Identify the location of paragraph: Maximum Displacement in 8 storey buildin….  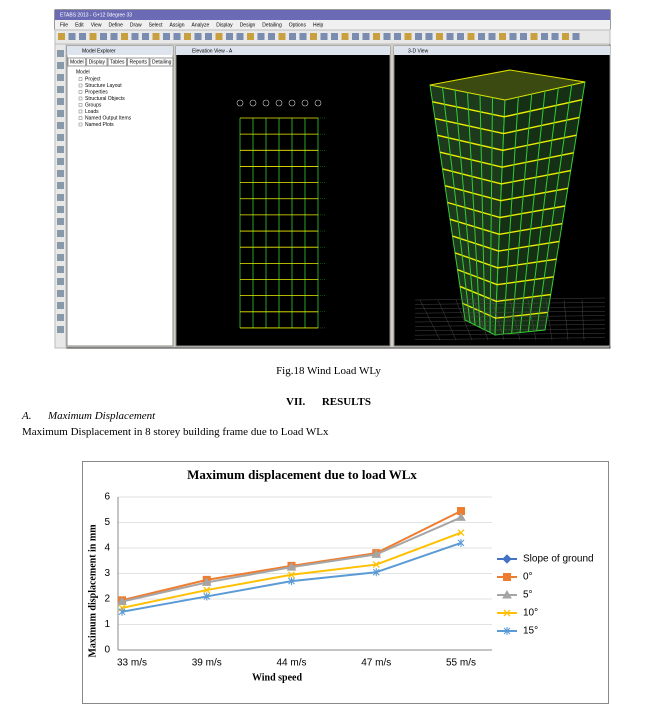
(175, 432).